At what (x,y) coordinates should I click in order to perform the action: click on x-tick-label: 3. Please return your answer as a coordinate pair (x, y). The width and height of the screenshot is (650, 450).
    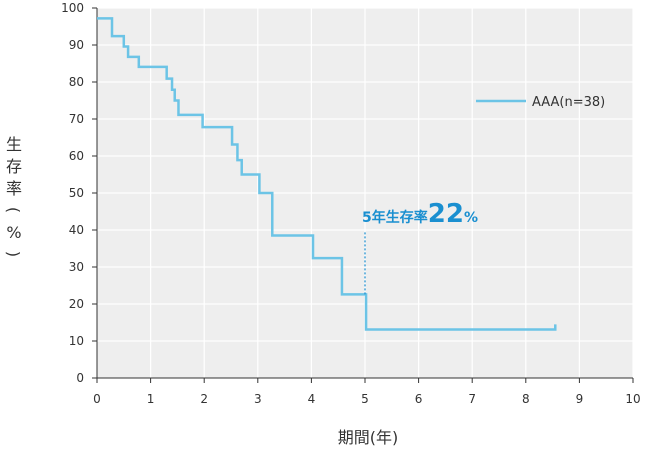
    Looking at the image, I should click on (258, 399).